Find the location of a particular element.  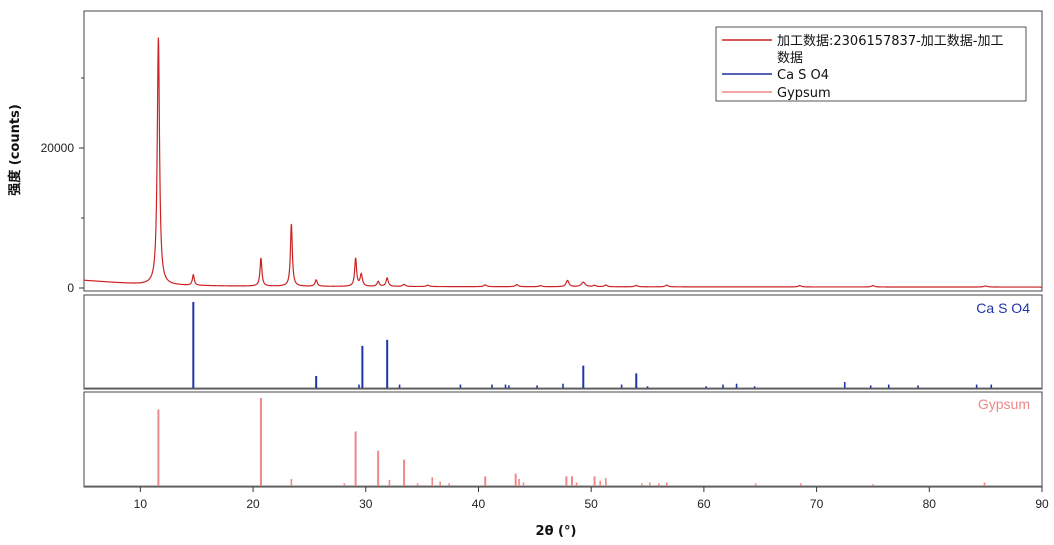

gypsum-panel-label: Gypsum is located at coordinates (1004, 404).